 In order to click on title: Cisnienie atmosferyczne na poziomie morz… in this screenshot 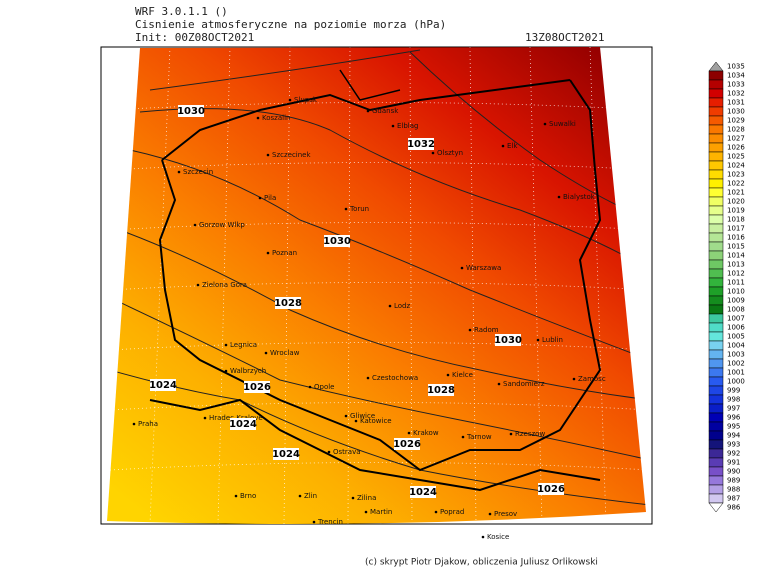, I will do `click(290, 24)`.